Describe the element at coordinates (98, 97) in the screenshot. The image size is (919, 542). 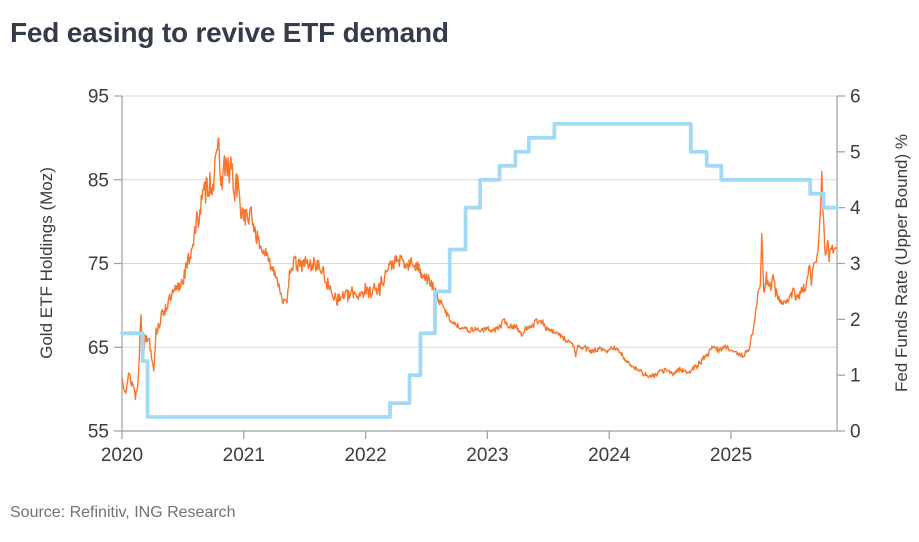
I see `left-tick-label: 95` at that location.